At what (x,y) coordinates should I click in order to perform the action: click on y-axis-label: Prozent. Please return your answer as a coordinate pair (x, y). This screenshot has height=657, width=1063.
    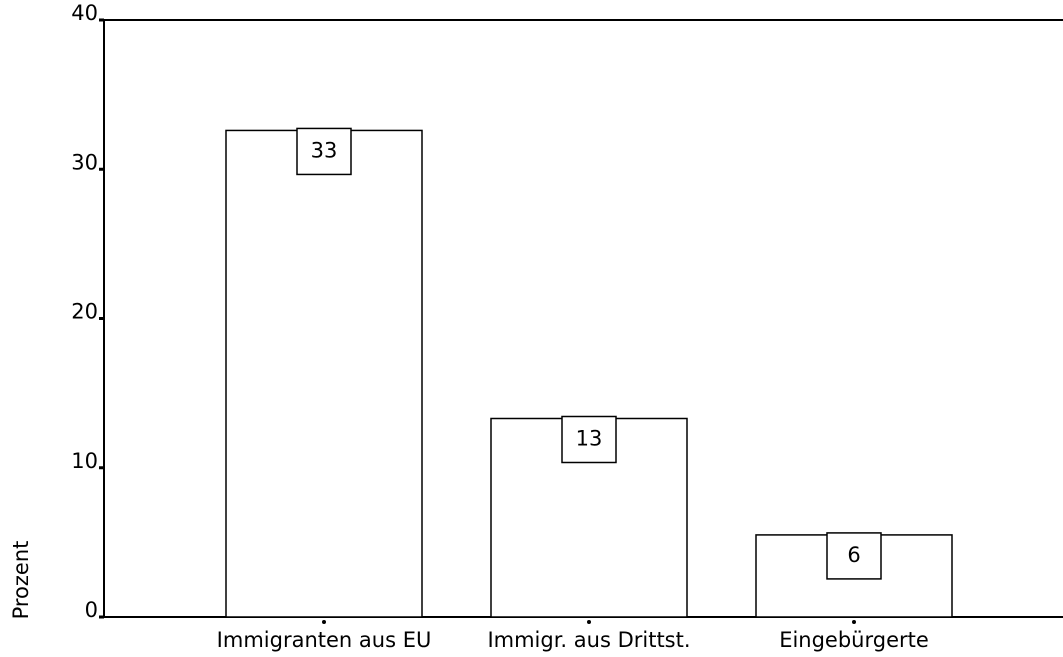
    Looking at the image, I should click on (21, 580).